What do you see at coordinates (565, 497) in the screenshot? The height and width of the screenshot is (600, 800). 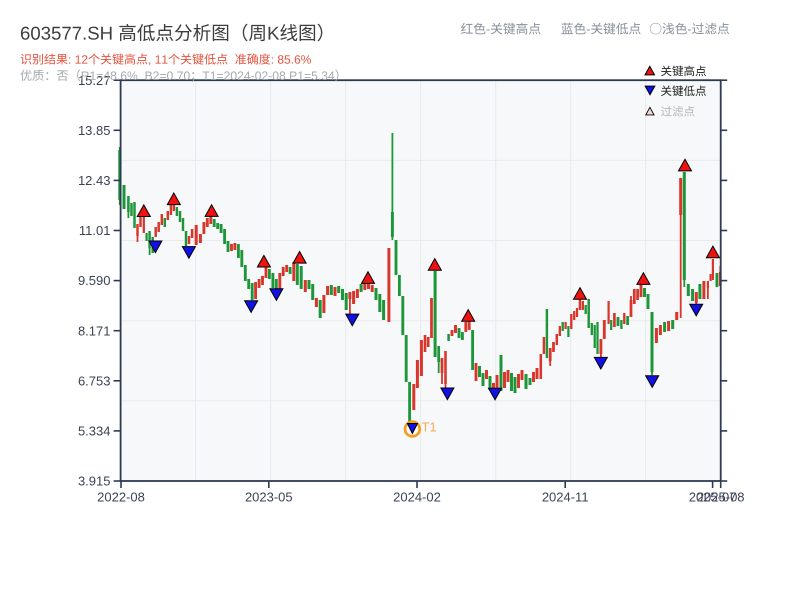 I see `svg-text: 2024-11` at bounding box center [565, 497].